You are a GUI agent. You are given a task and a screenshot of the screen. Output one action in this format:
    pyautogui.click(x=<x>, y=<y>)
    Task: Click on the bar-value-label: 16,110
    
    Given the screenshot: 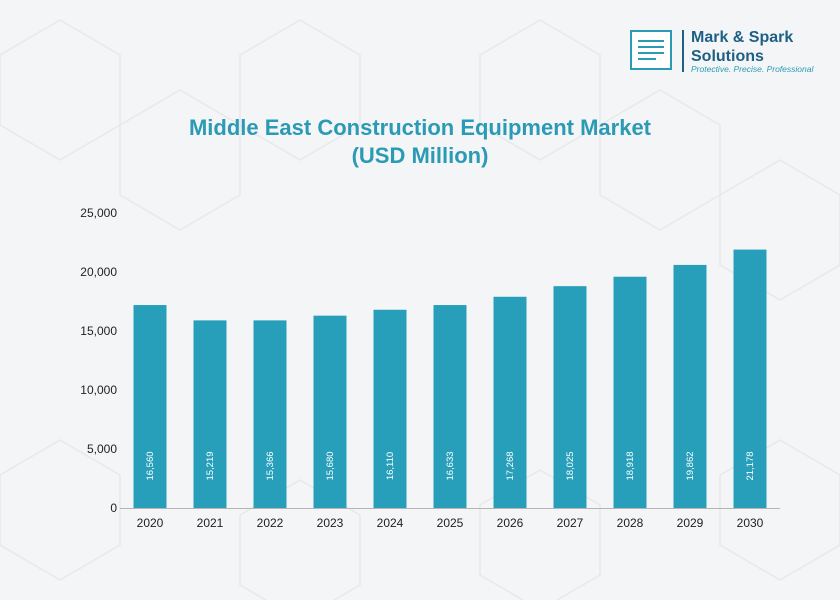 What is the action you would take?
    pyautogui.click(x=390, y=466)
    